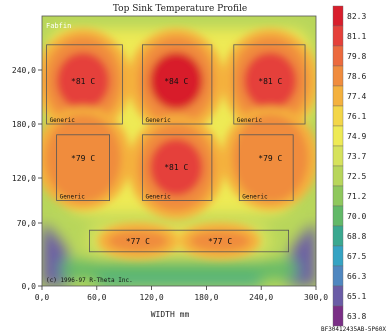 This screenshot has width=390, height=335. Describe the element at coordinates (356, 96) in the screenshot. I see `legend-value: 77.4` at that location.